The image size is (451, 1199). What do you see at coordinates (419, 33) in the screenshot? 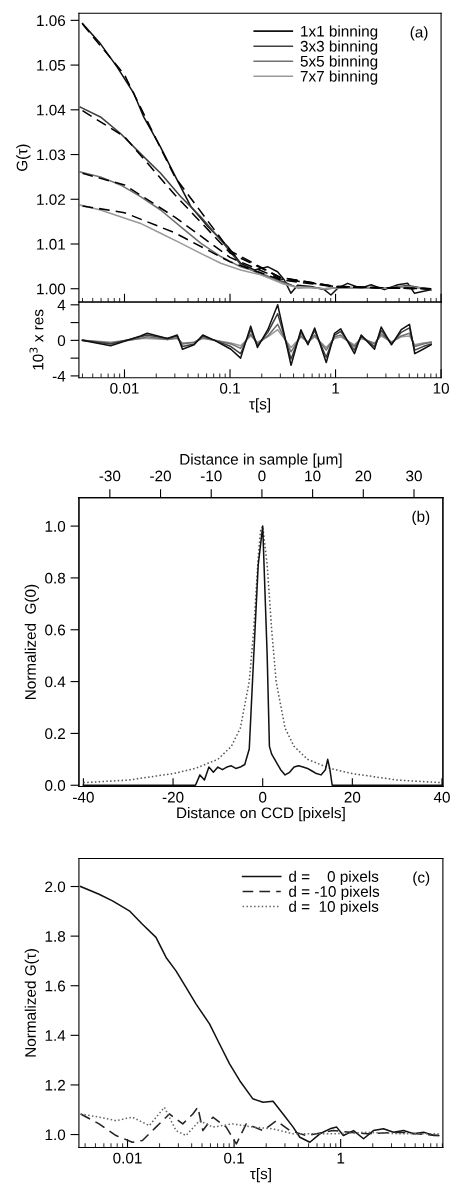
I see `annotation: (a)` at bounding box center [419, 33].